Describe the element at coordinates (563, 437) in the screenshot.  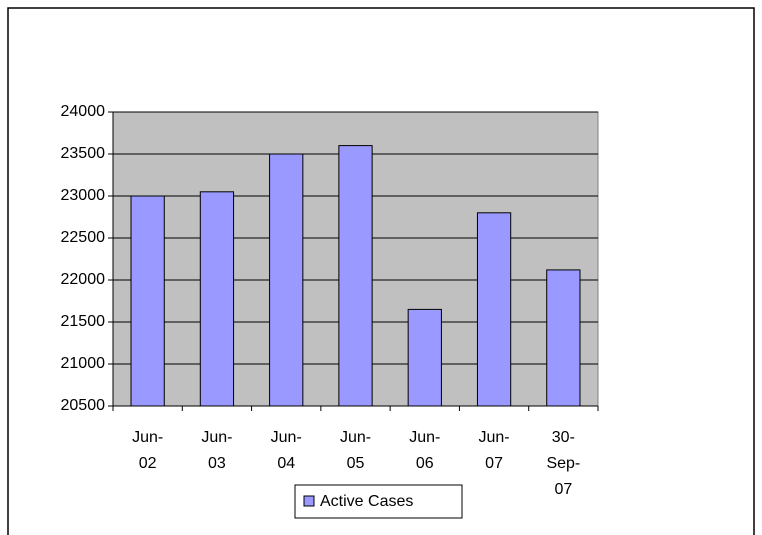
I see `x-tick-label-line: 30-` at that location.